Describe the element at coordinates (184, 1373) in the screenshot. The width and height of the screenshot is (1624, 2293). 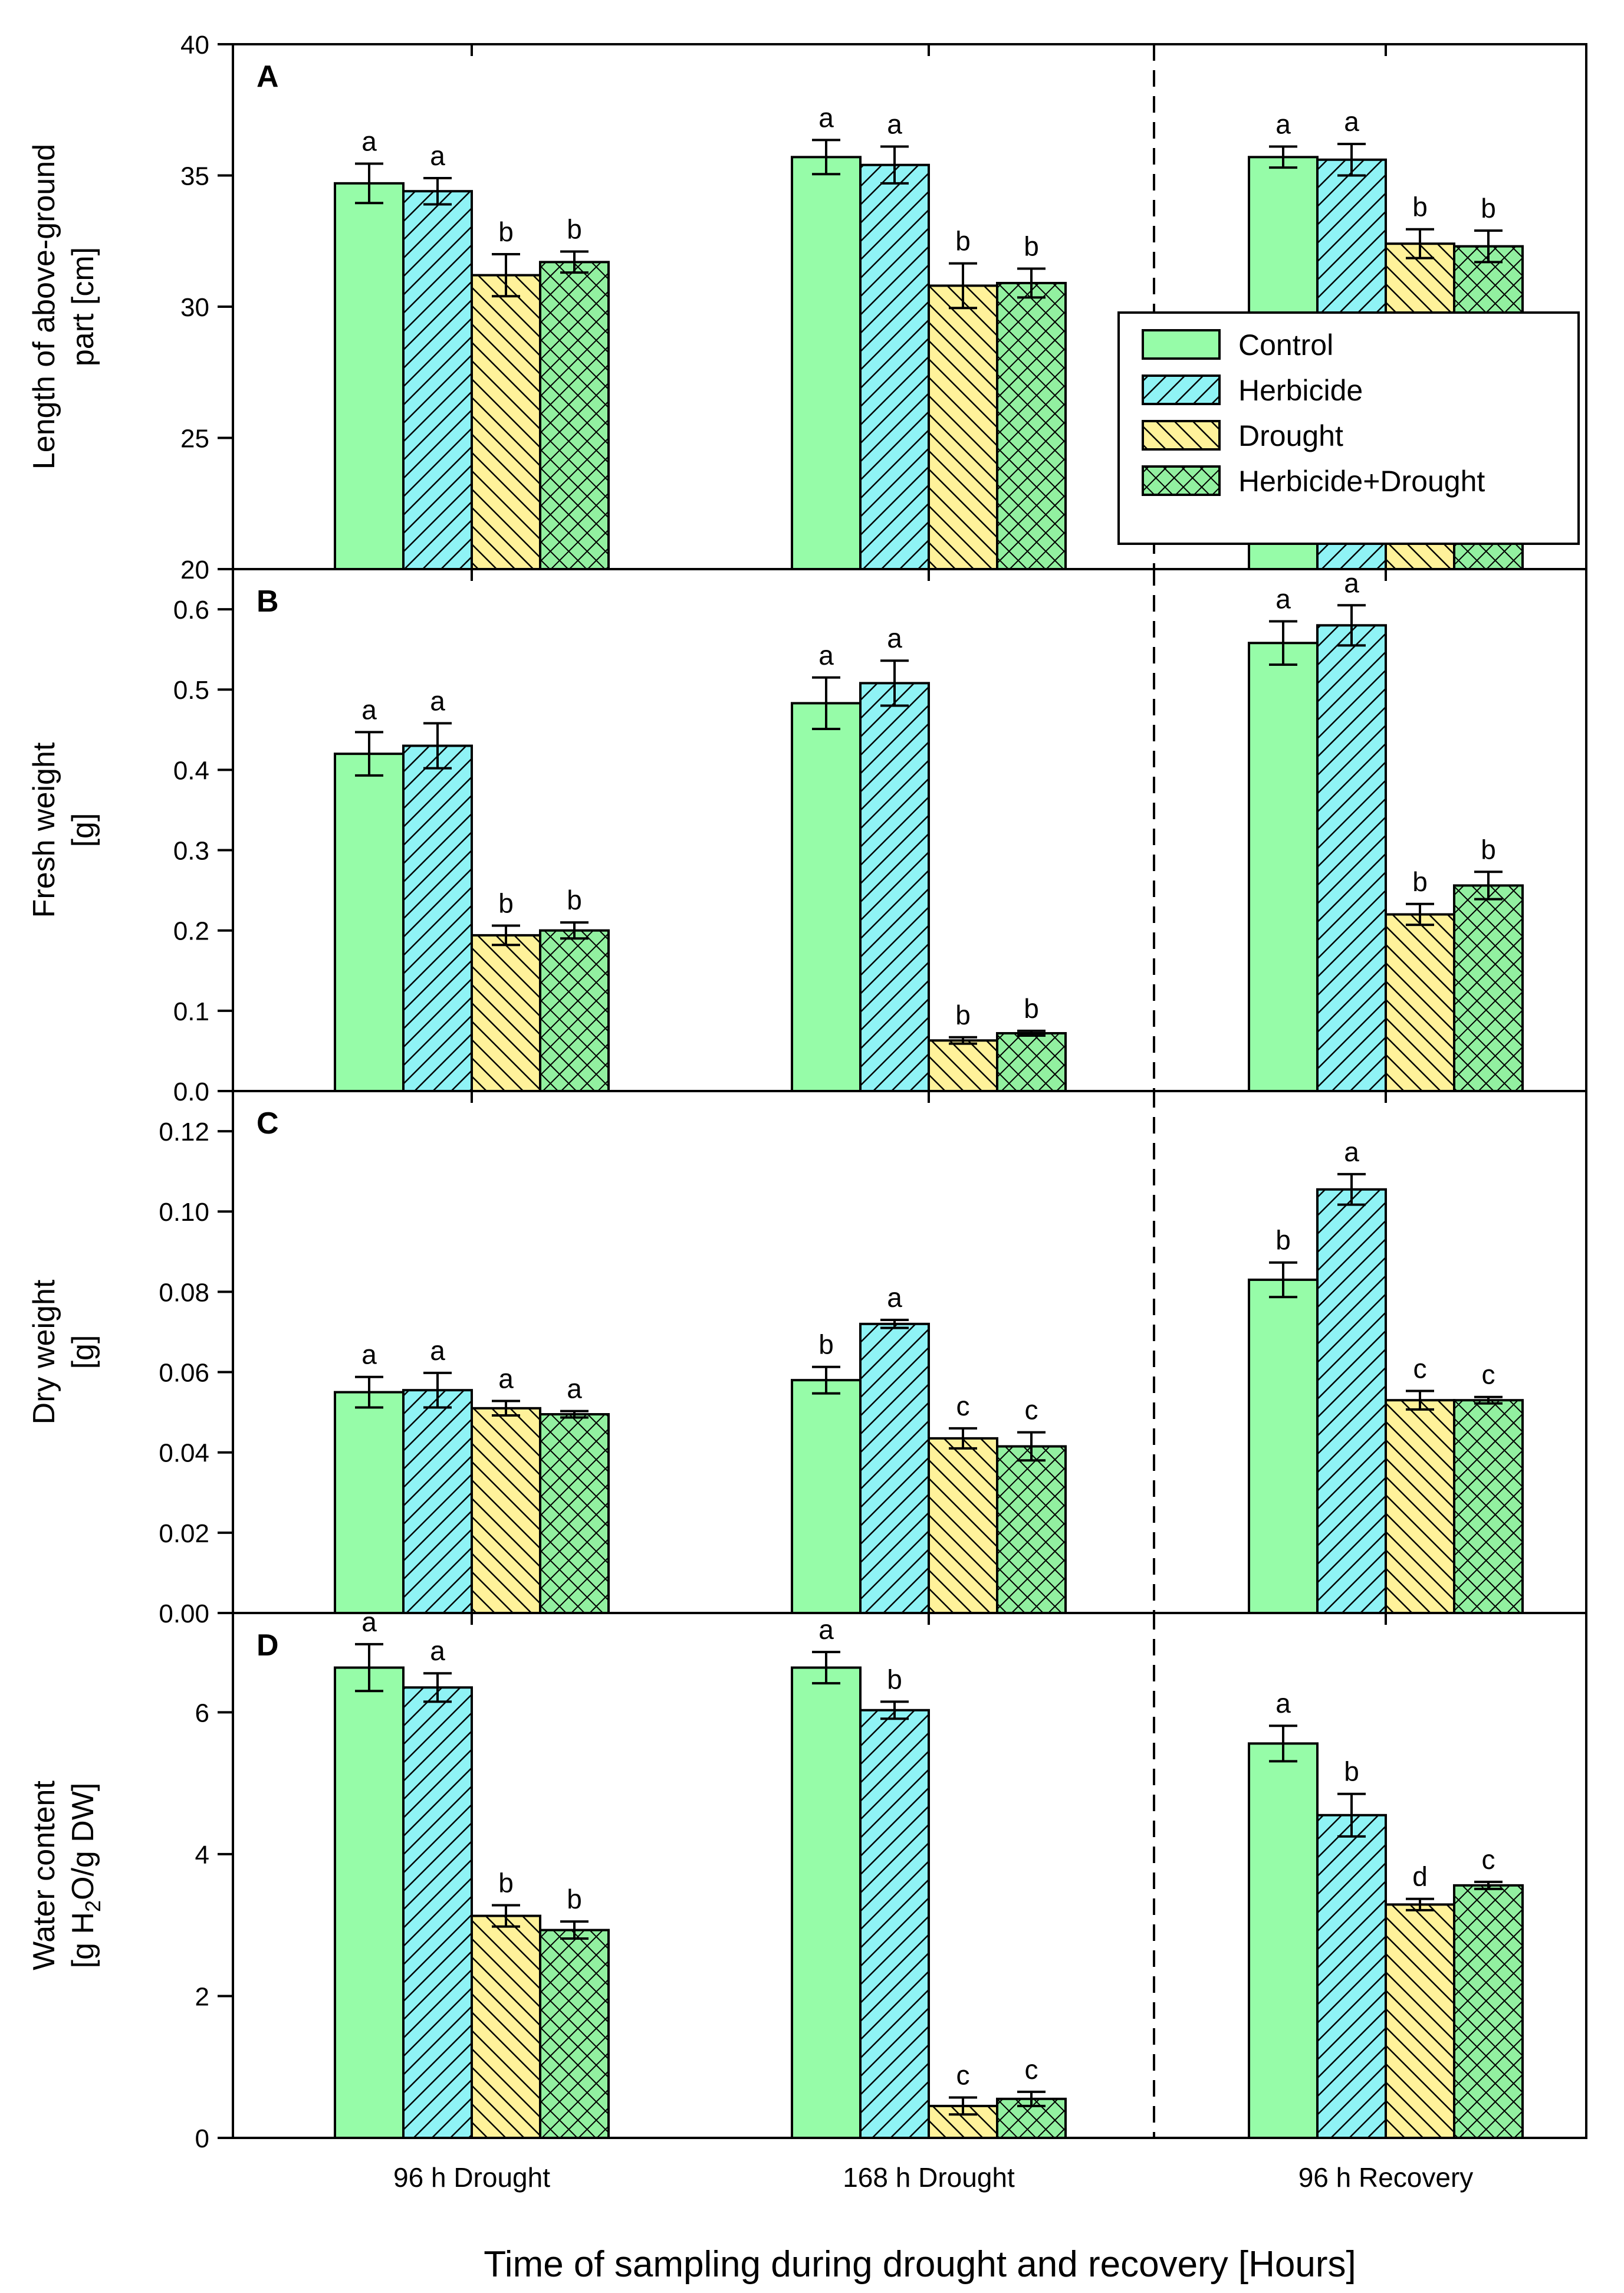
I see `y-tick-label: 0.06` at that location.